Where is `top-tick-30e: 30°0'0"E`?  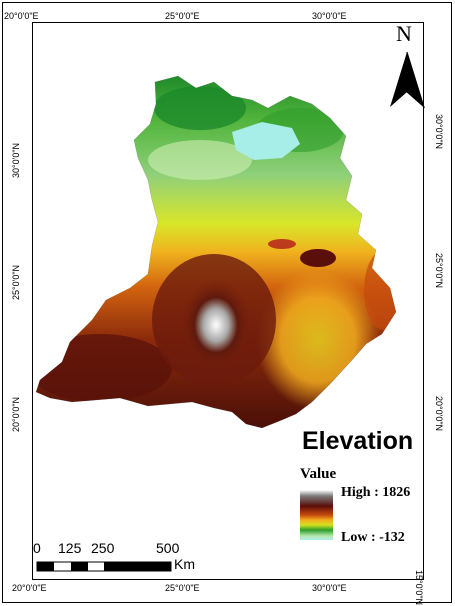 top-tick-30e: 30°0'0"E is located at coordinates (329, 16).